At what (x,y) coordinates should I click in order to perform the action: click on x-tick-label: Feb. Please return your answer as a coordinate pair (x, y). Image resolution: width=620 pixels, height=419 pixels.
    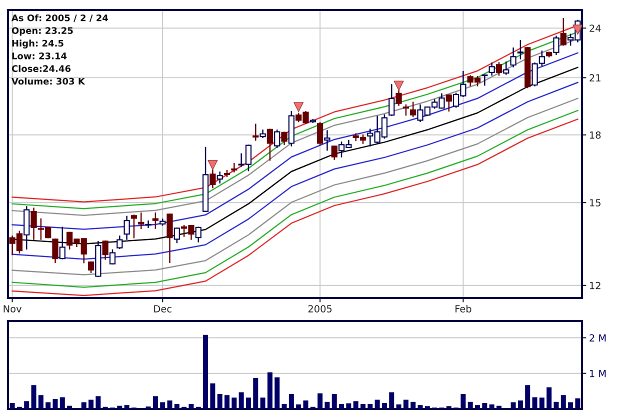
    Looking at the image, I should click on (464, 308).